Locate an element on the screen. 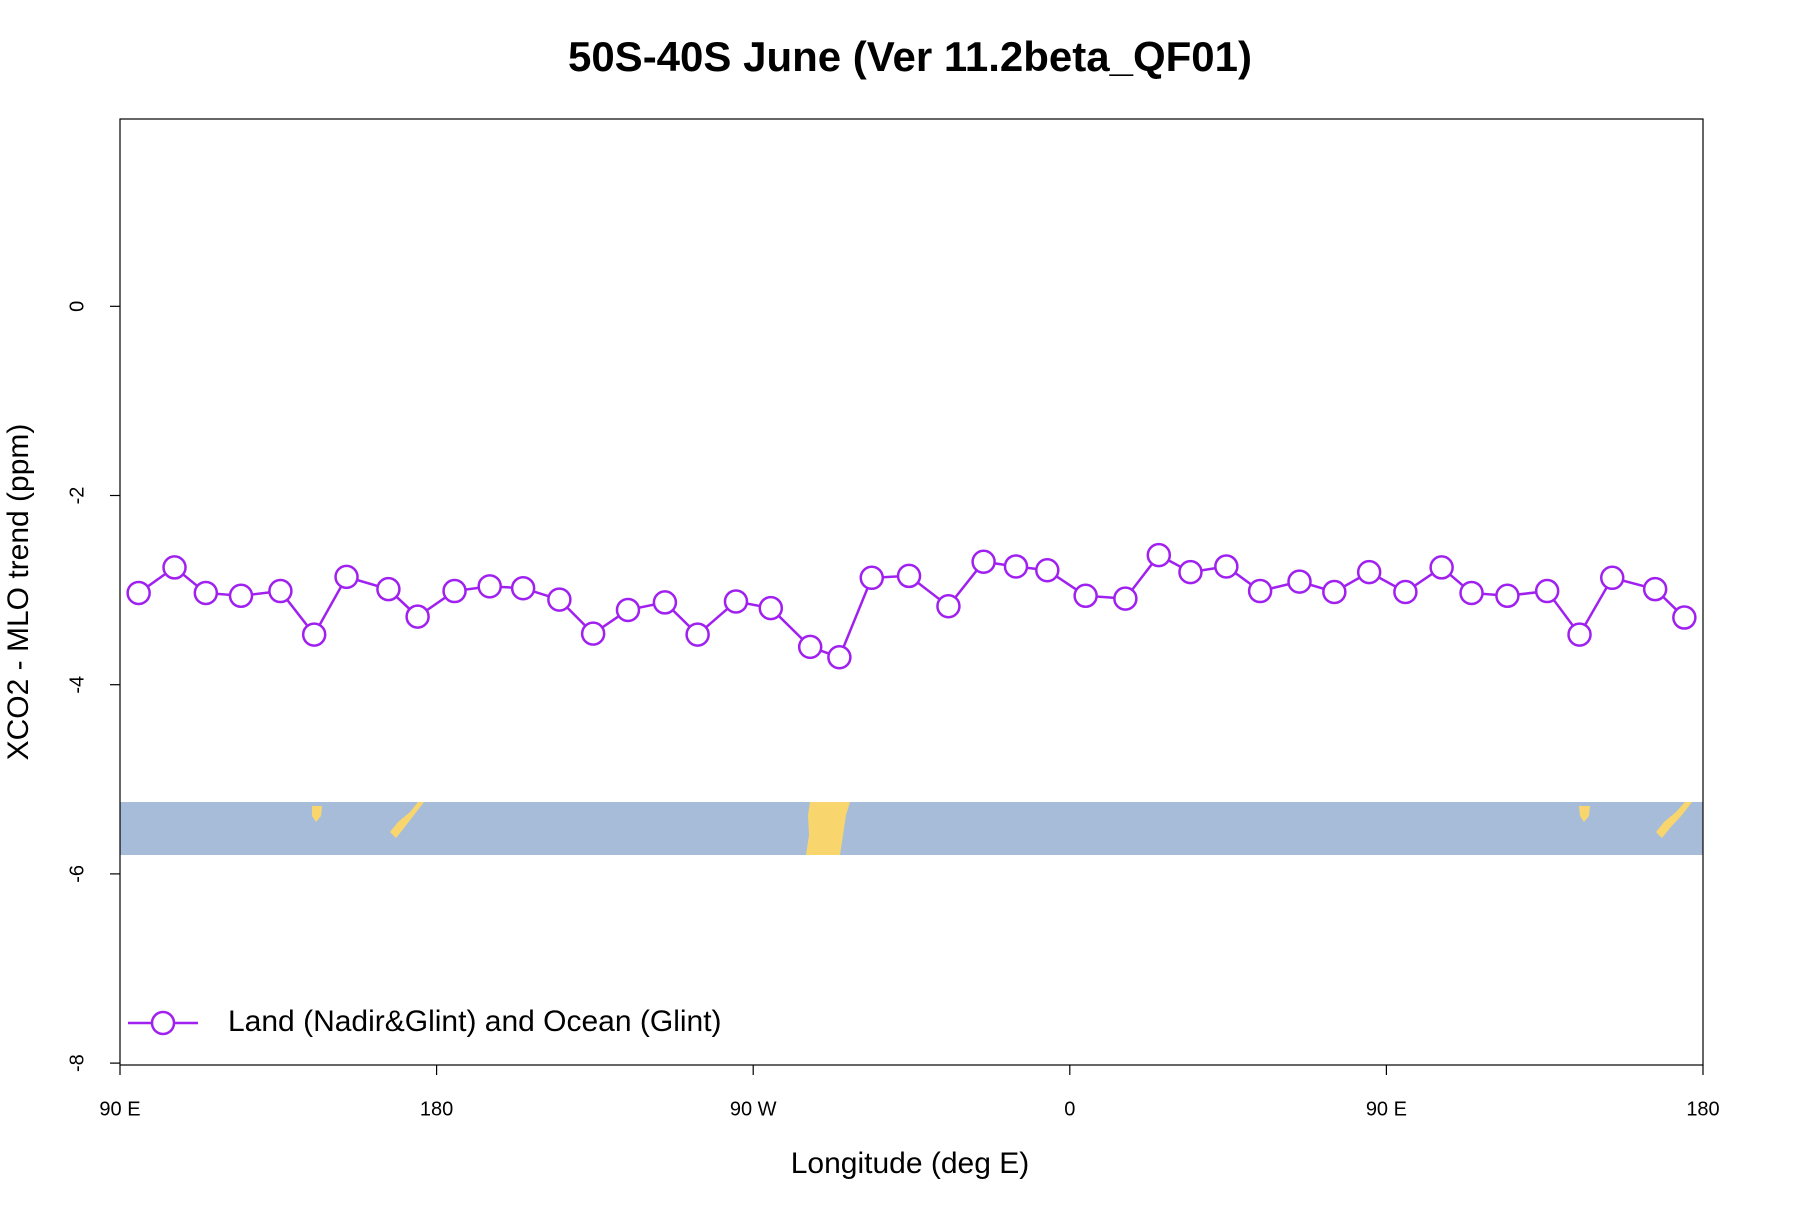  x-tick-label: 90 W is located at coordinates (753, 1109).